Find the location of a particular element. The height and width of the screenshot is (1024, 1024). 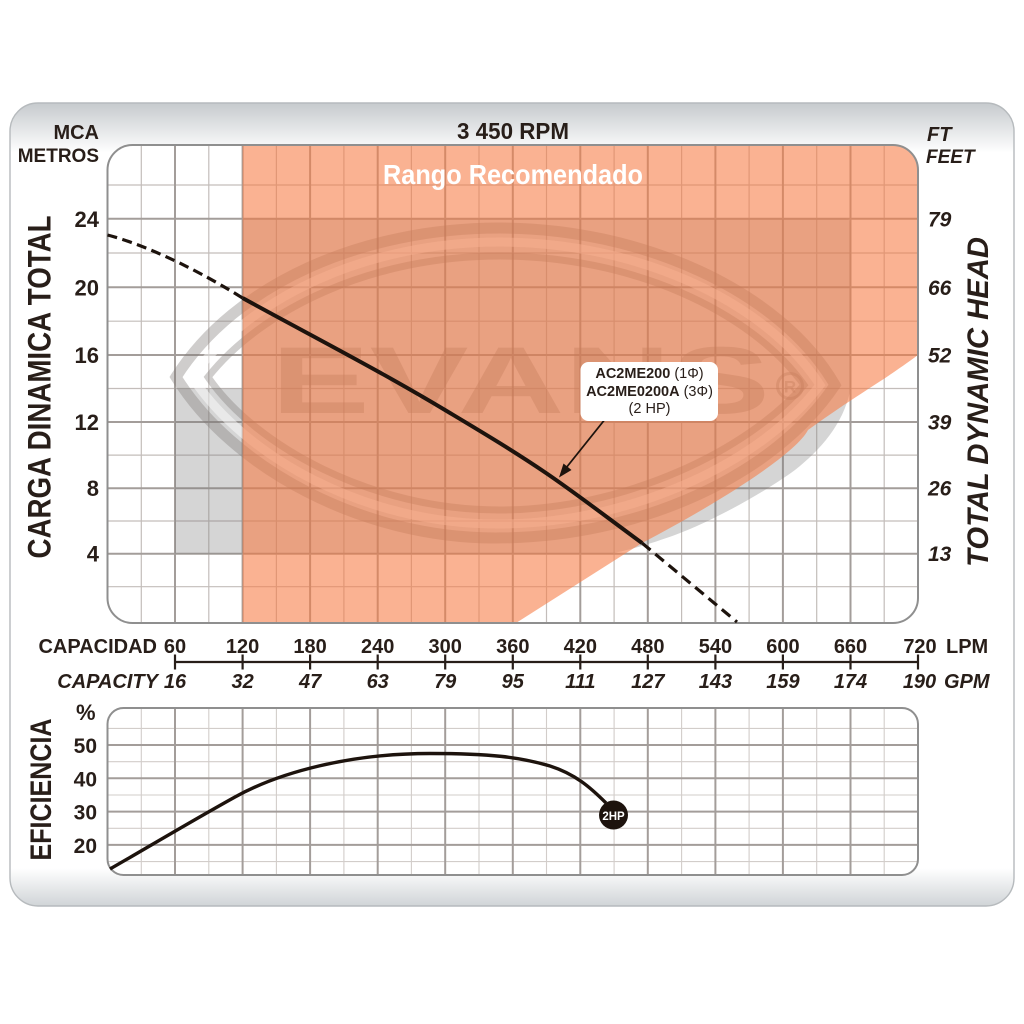

svg-text: 540 is located at coordinates (715, 647).